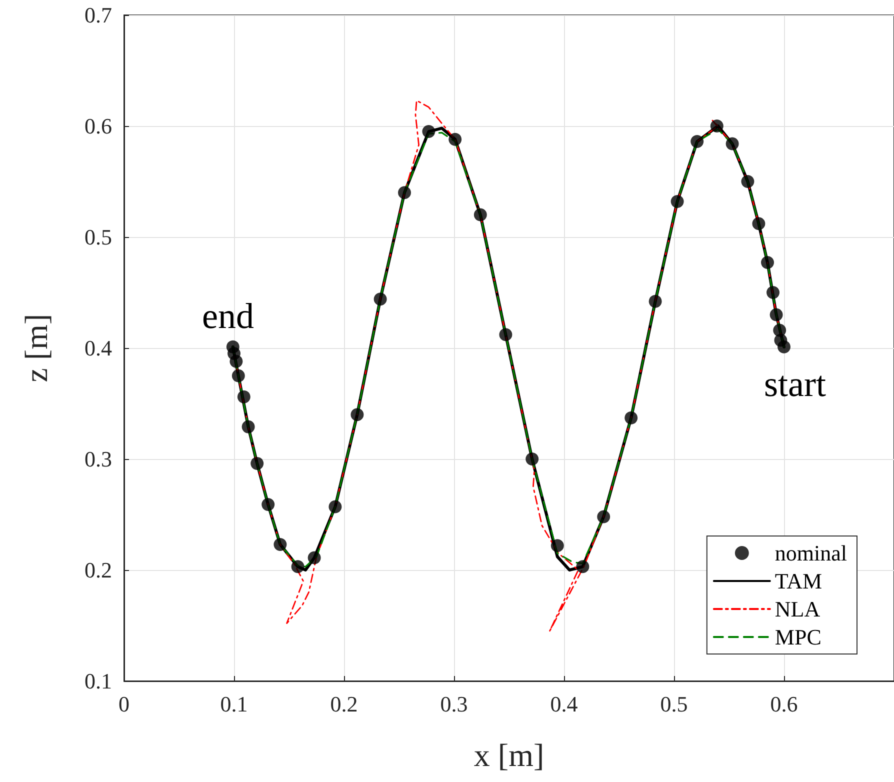  I want to click on y-tick-label: 0.1, so click(98, 681).